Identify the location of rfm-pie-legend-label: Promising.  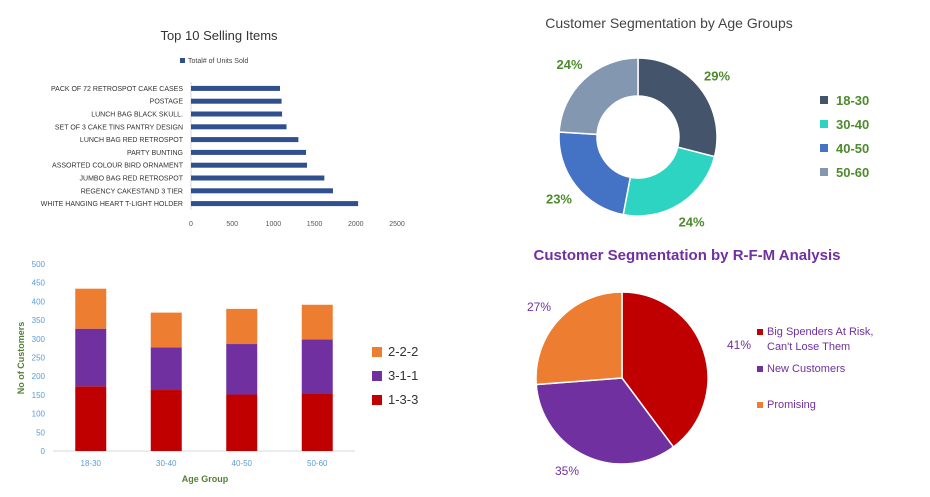
(791, 405).